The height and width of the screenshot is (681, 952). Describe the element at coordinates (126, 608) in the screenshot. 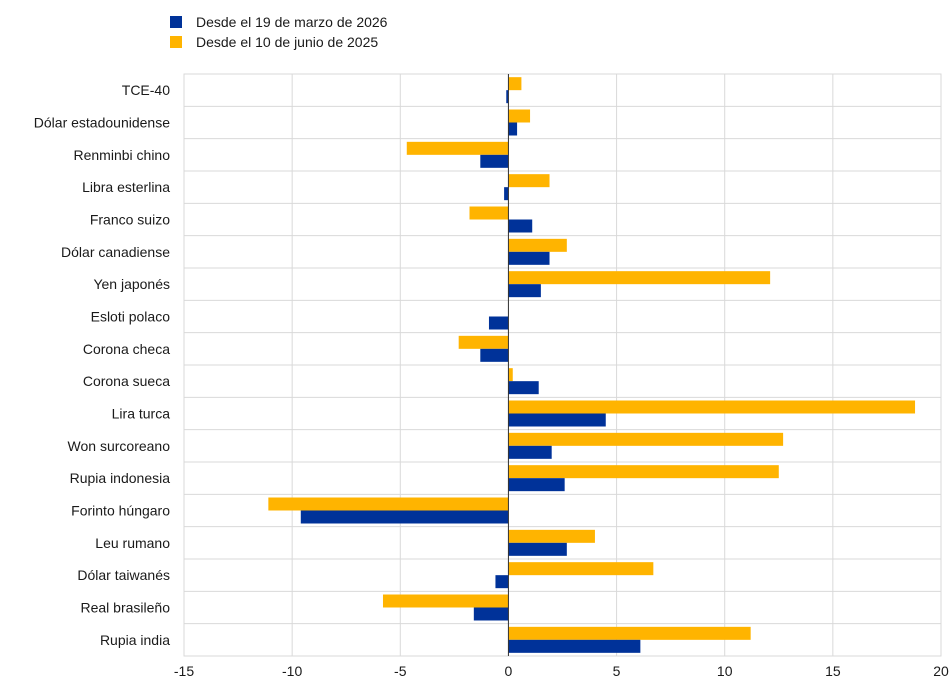

I see `category-label: Real brasileño` at that location.